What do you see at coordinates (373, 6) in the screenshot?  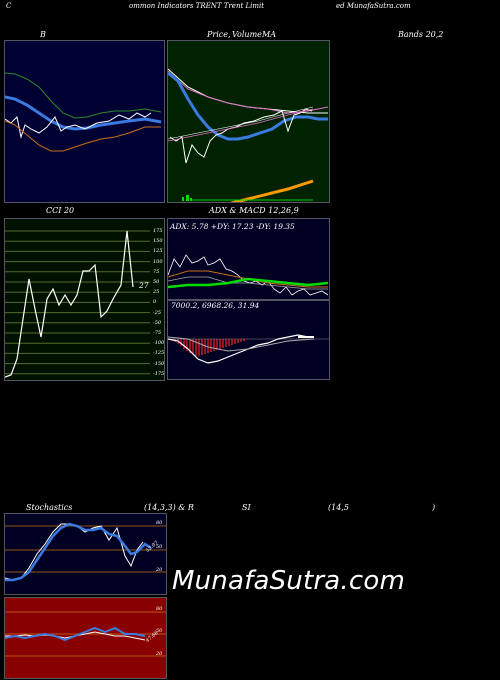 I see `header-site: ed MunafaSutra.com` at bounding box center [373, 6].